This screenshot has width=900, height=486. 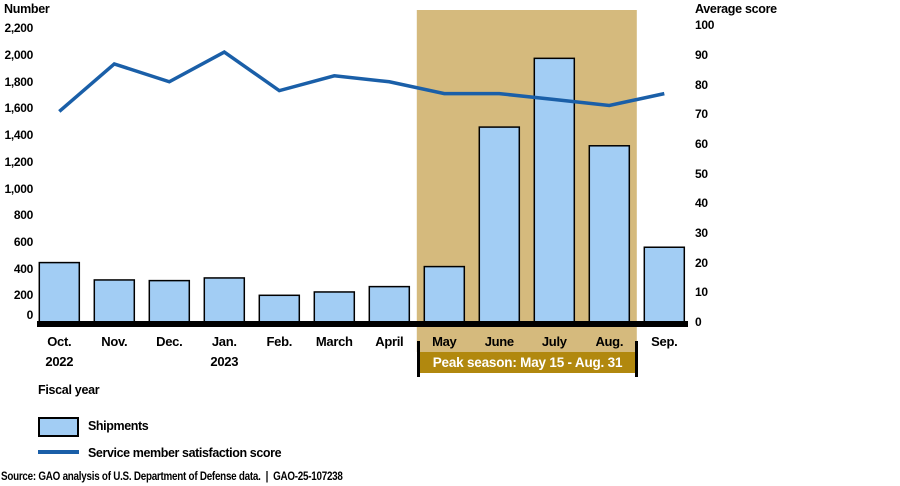 What do you see at coordinates (444, 341) in the screenshot?
I see `x-tick-label: May` at bounding box center [444, 341].